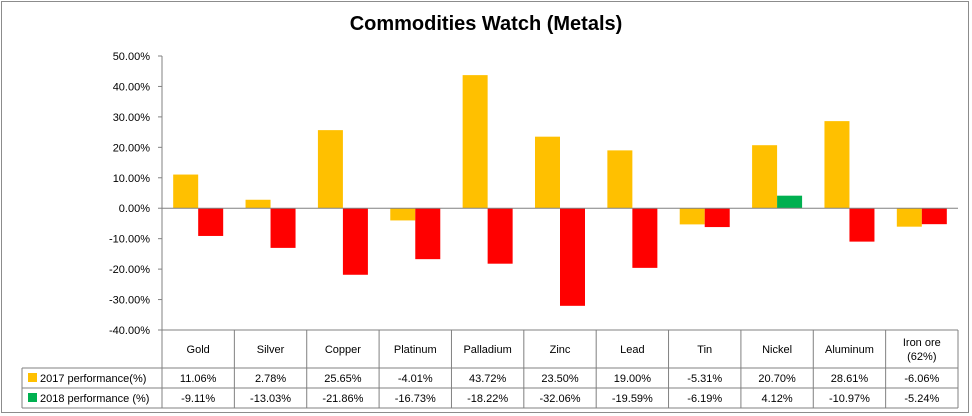 Image resolution: width=972 pixels, height=416 pixels. What do you see at coordinates (32, 377) in the screenshot?
I see `legend-key-2017` at bounding box center [32, 377].